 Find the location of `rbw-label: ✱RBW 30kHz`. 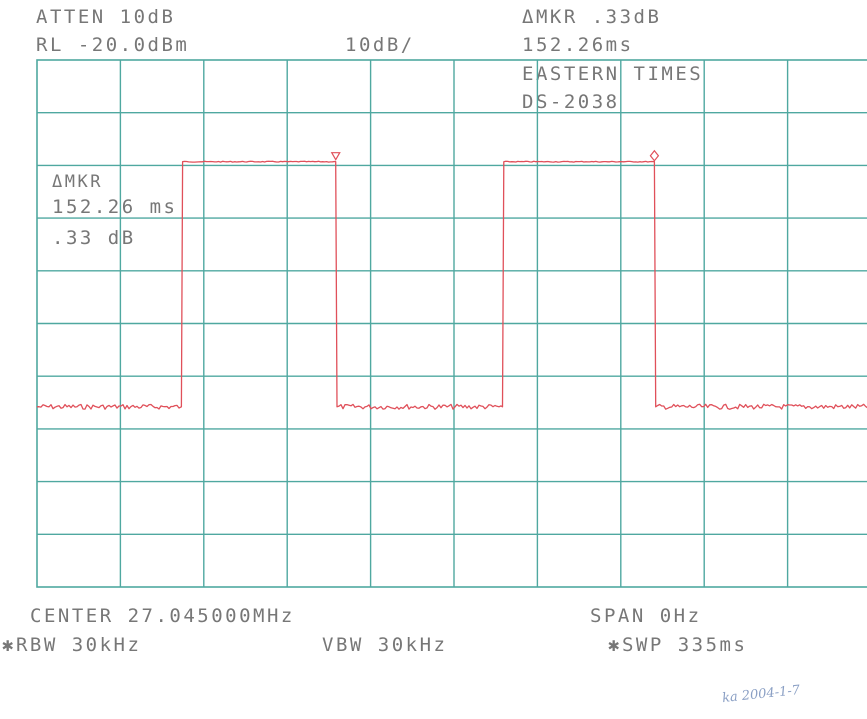

rbw-label: ✱RBW 30kHz is located at coordinates (72, 645).